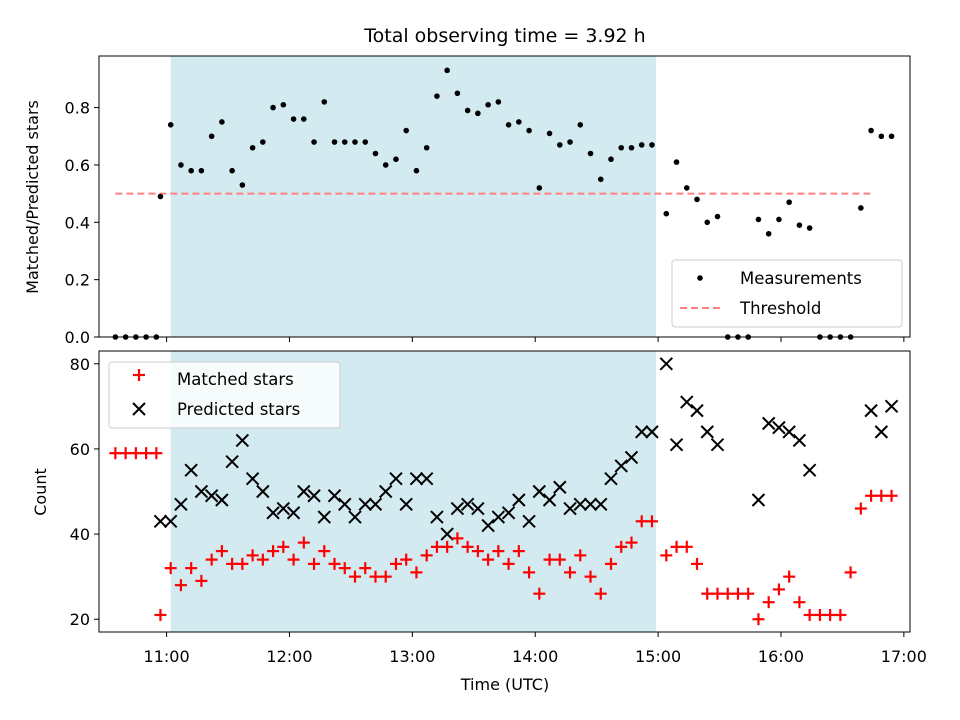 This screenshot has height=720, width=960. What do you see at coordinates (80, 449) in the screenshot?
I see `y-tick-label: 60` at bounding box center [80, 449].